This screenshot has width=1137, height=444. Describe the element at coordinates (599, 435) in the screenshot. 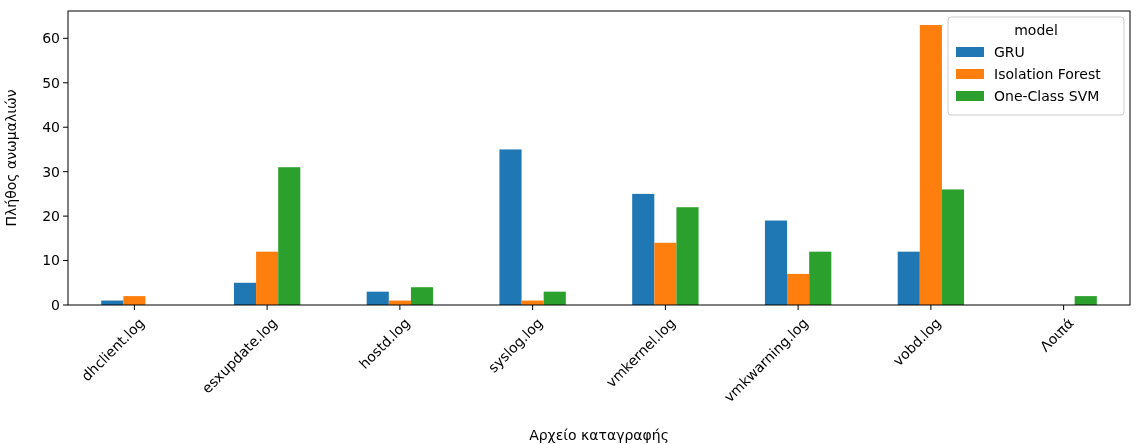

I see `x-axis-title: Αρχείο καταγραφής` at that location.